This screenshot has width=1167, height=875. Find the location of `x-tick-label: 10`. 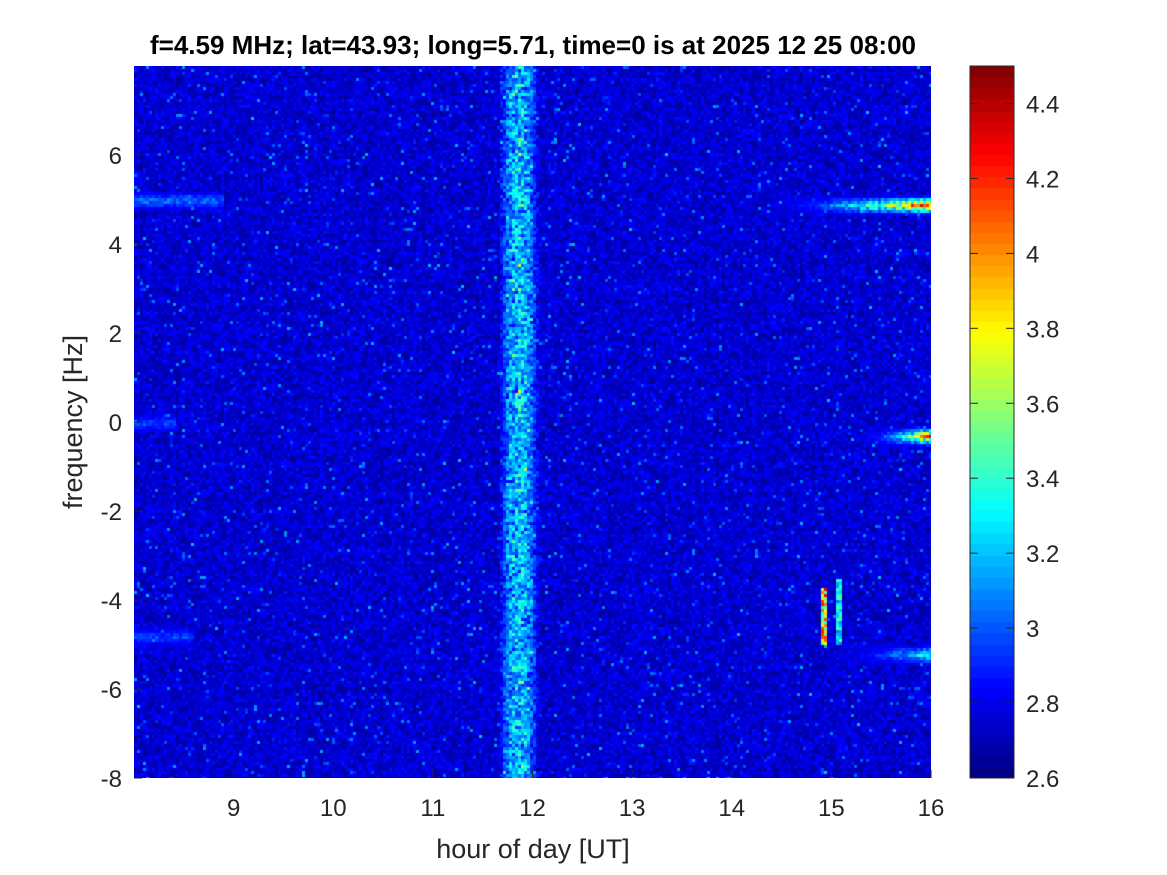

x-tick-label: 10 is located at coordinates (333, 808).